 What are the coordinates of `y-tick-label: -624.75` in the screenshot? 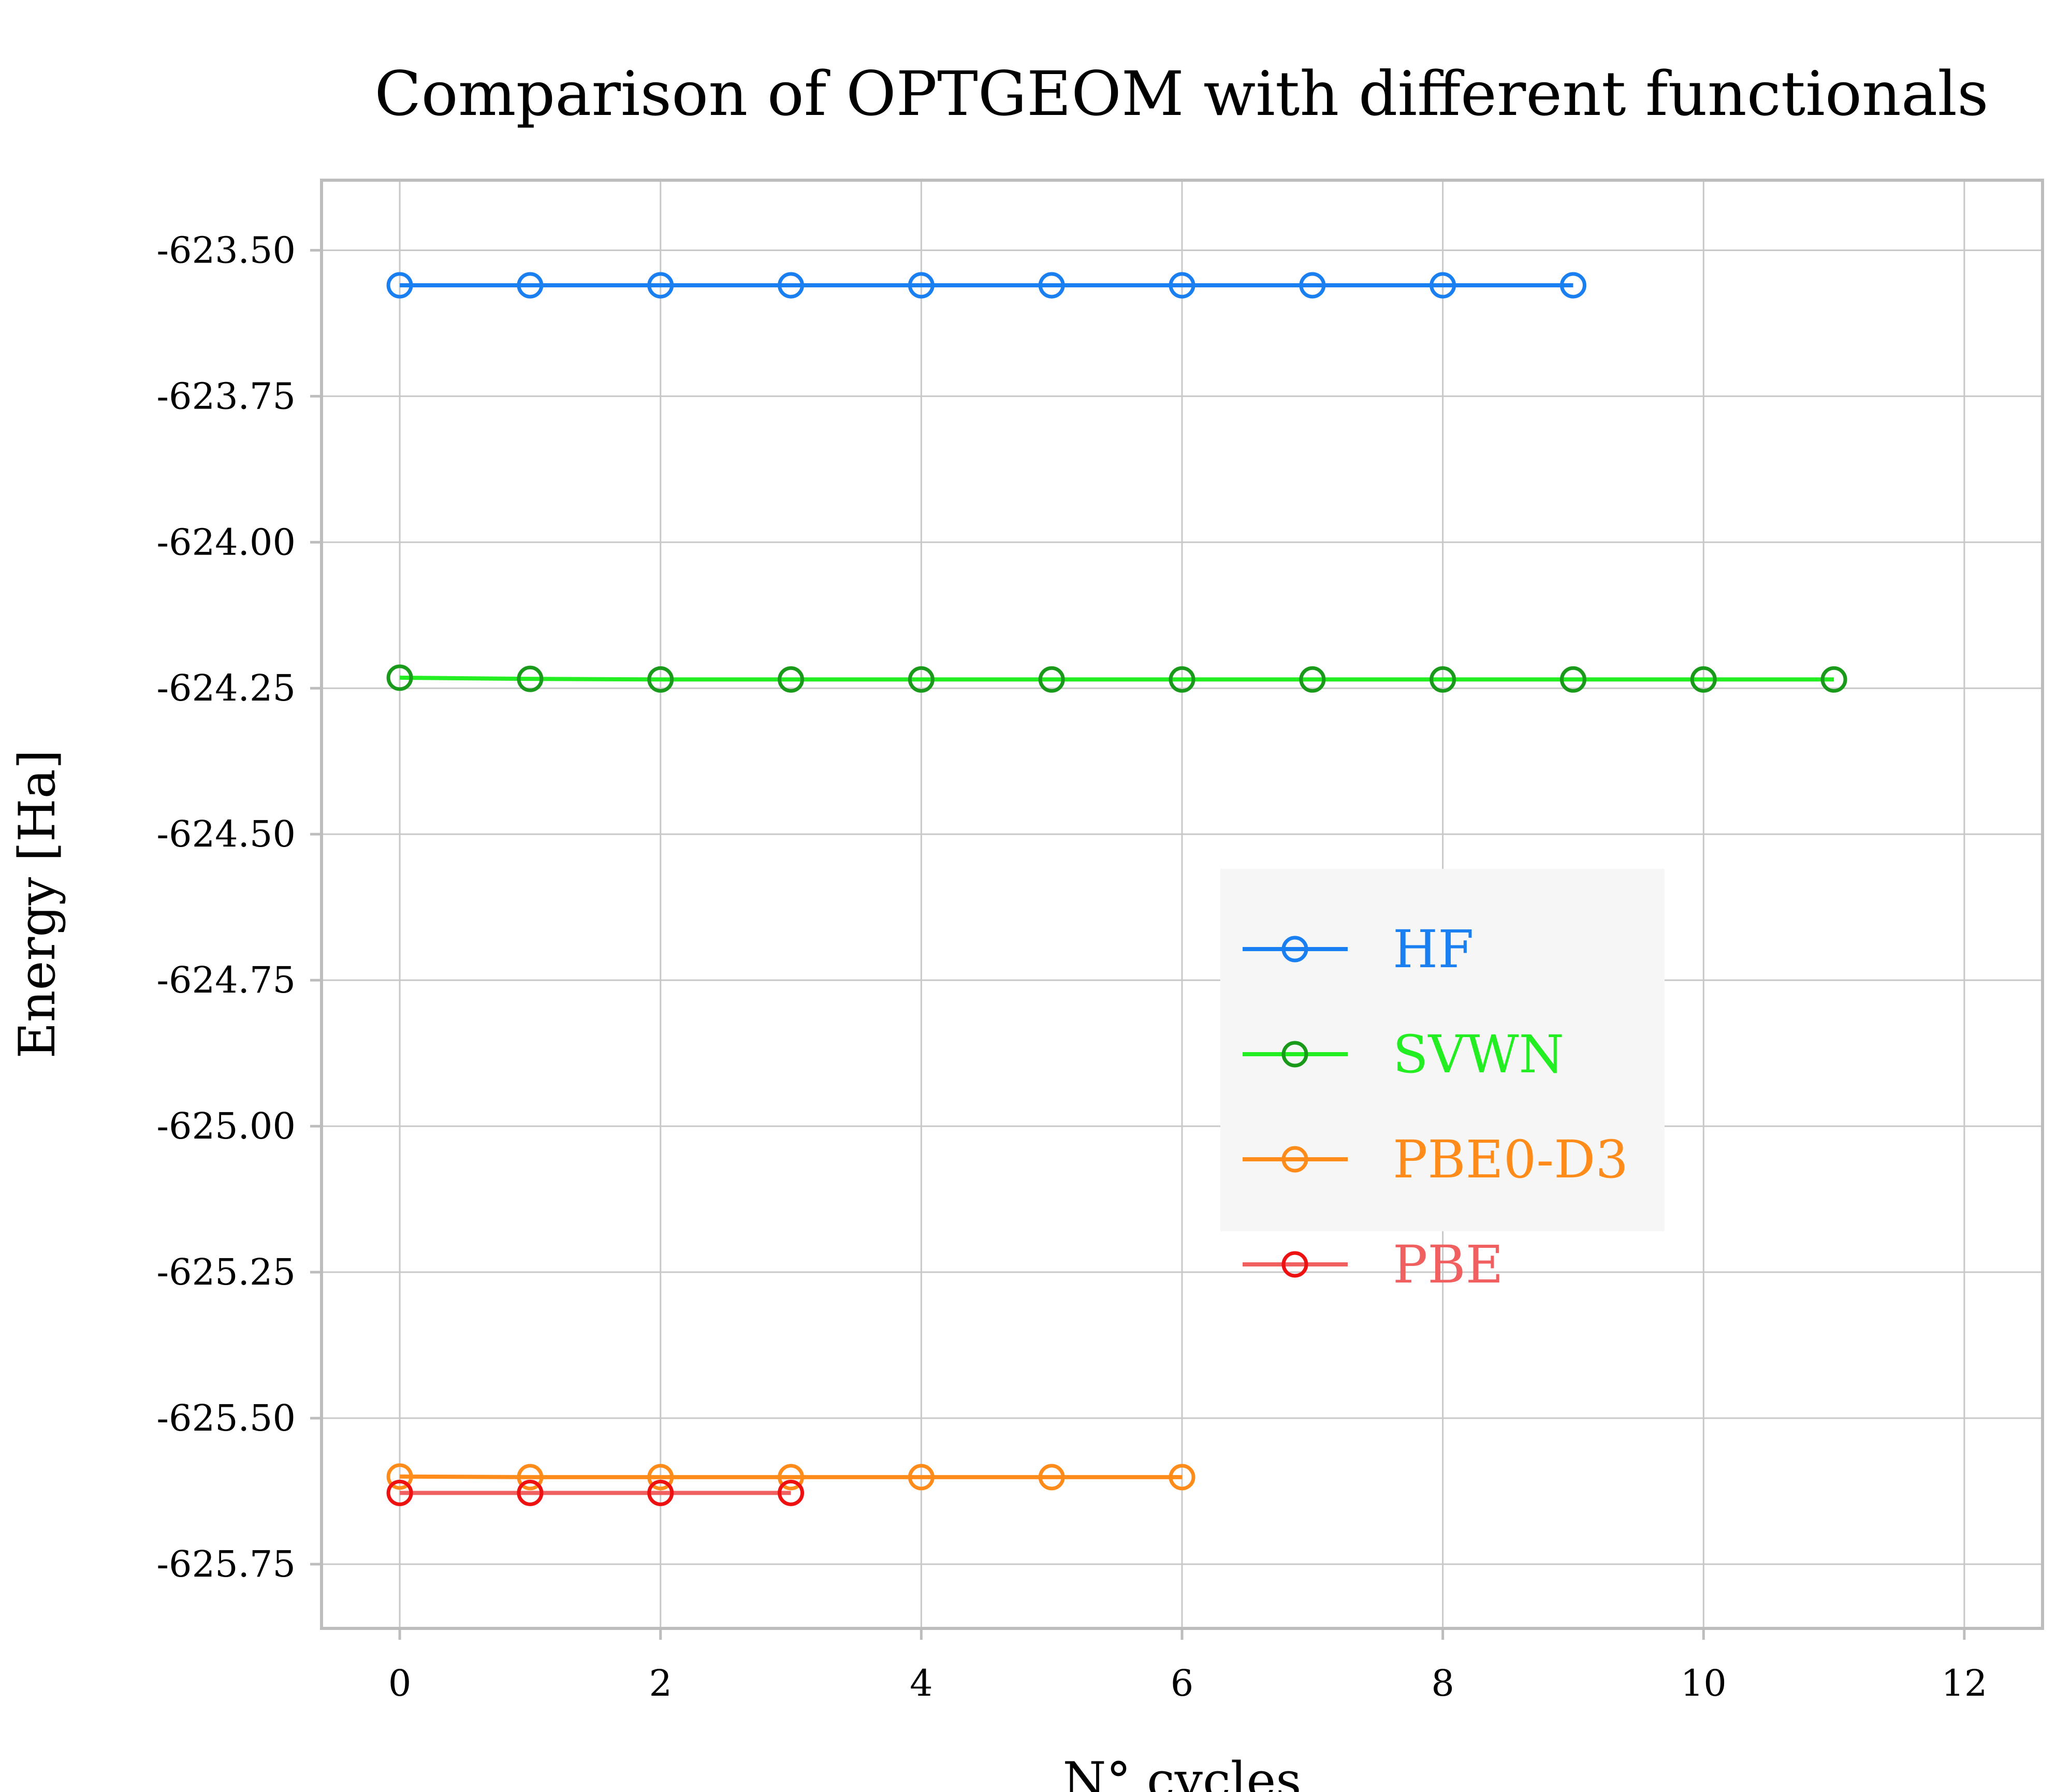 It's located at (226, 980).